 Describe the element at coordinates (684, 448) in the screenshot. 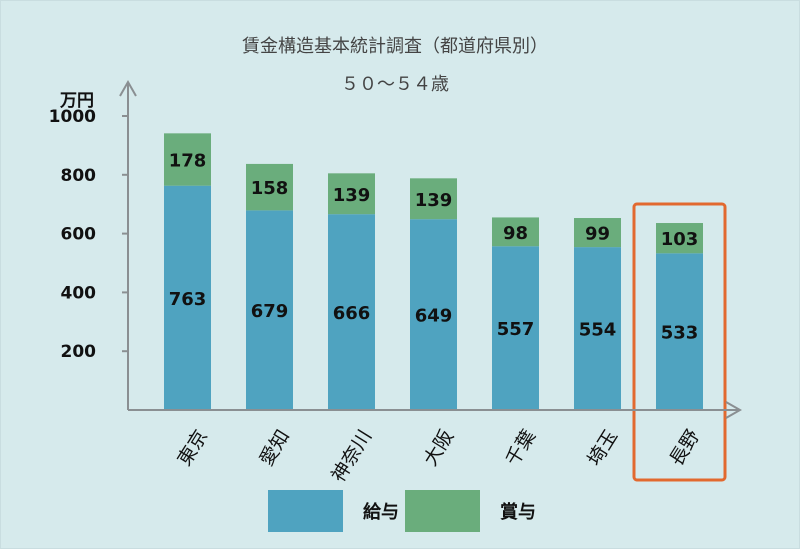

I see `x-category-label: 長野` at that location.